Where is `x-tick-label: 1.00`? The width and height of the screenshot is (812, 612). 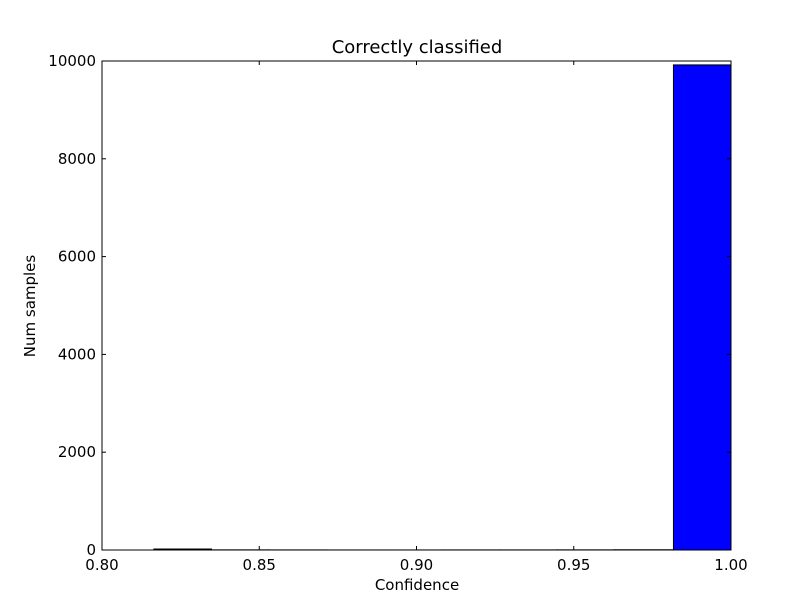
x-tick-label: 1.00 is located at coordinates (730, 565).